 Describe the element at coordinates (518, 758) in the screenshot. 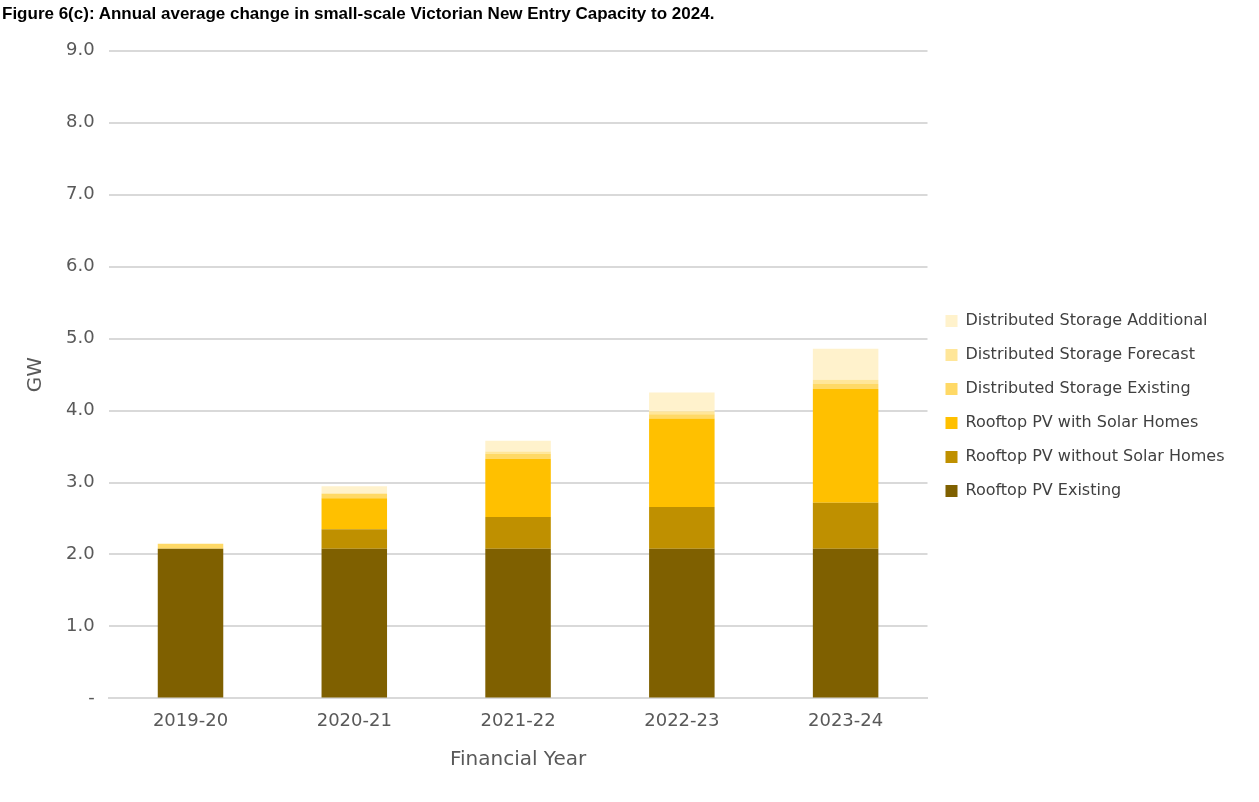

I see `x-axis-title: Financial Year` at that location.